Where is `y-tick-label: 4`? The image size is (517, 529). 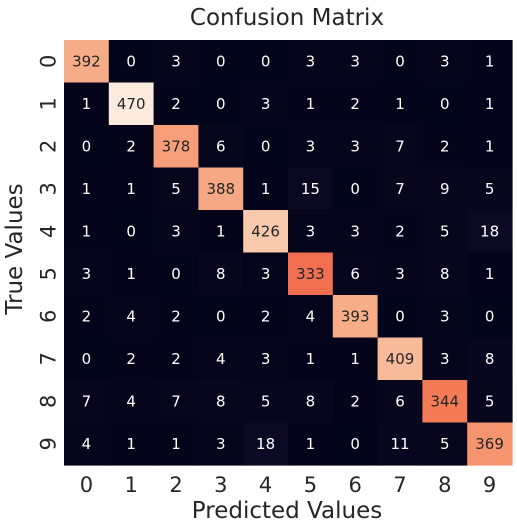
y-tick-label: 4 is located at coordinates (48, 231).